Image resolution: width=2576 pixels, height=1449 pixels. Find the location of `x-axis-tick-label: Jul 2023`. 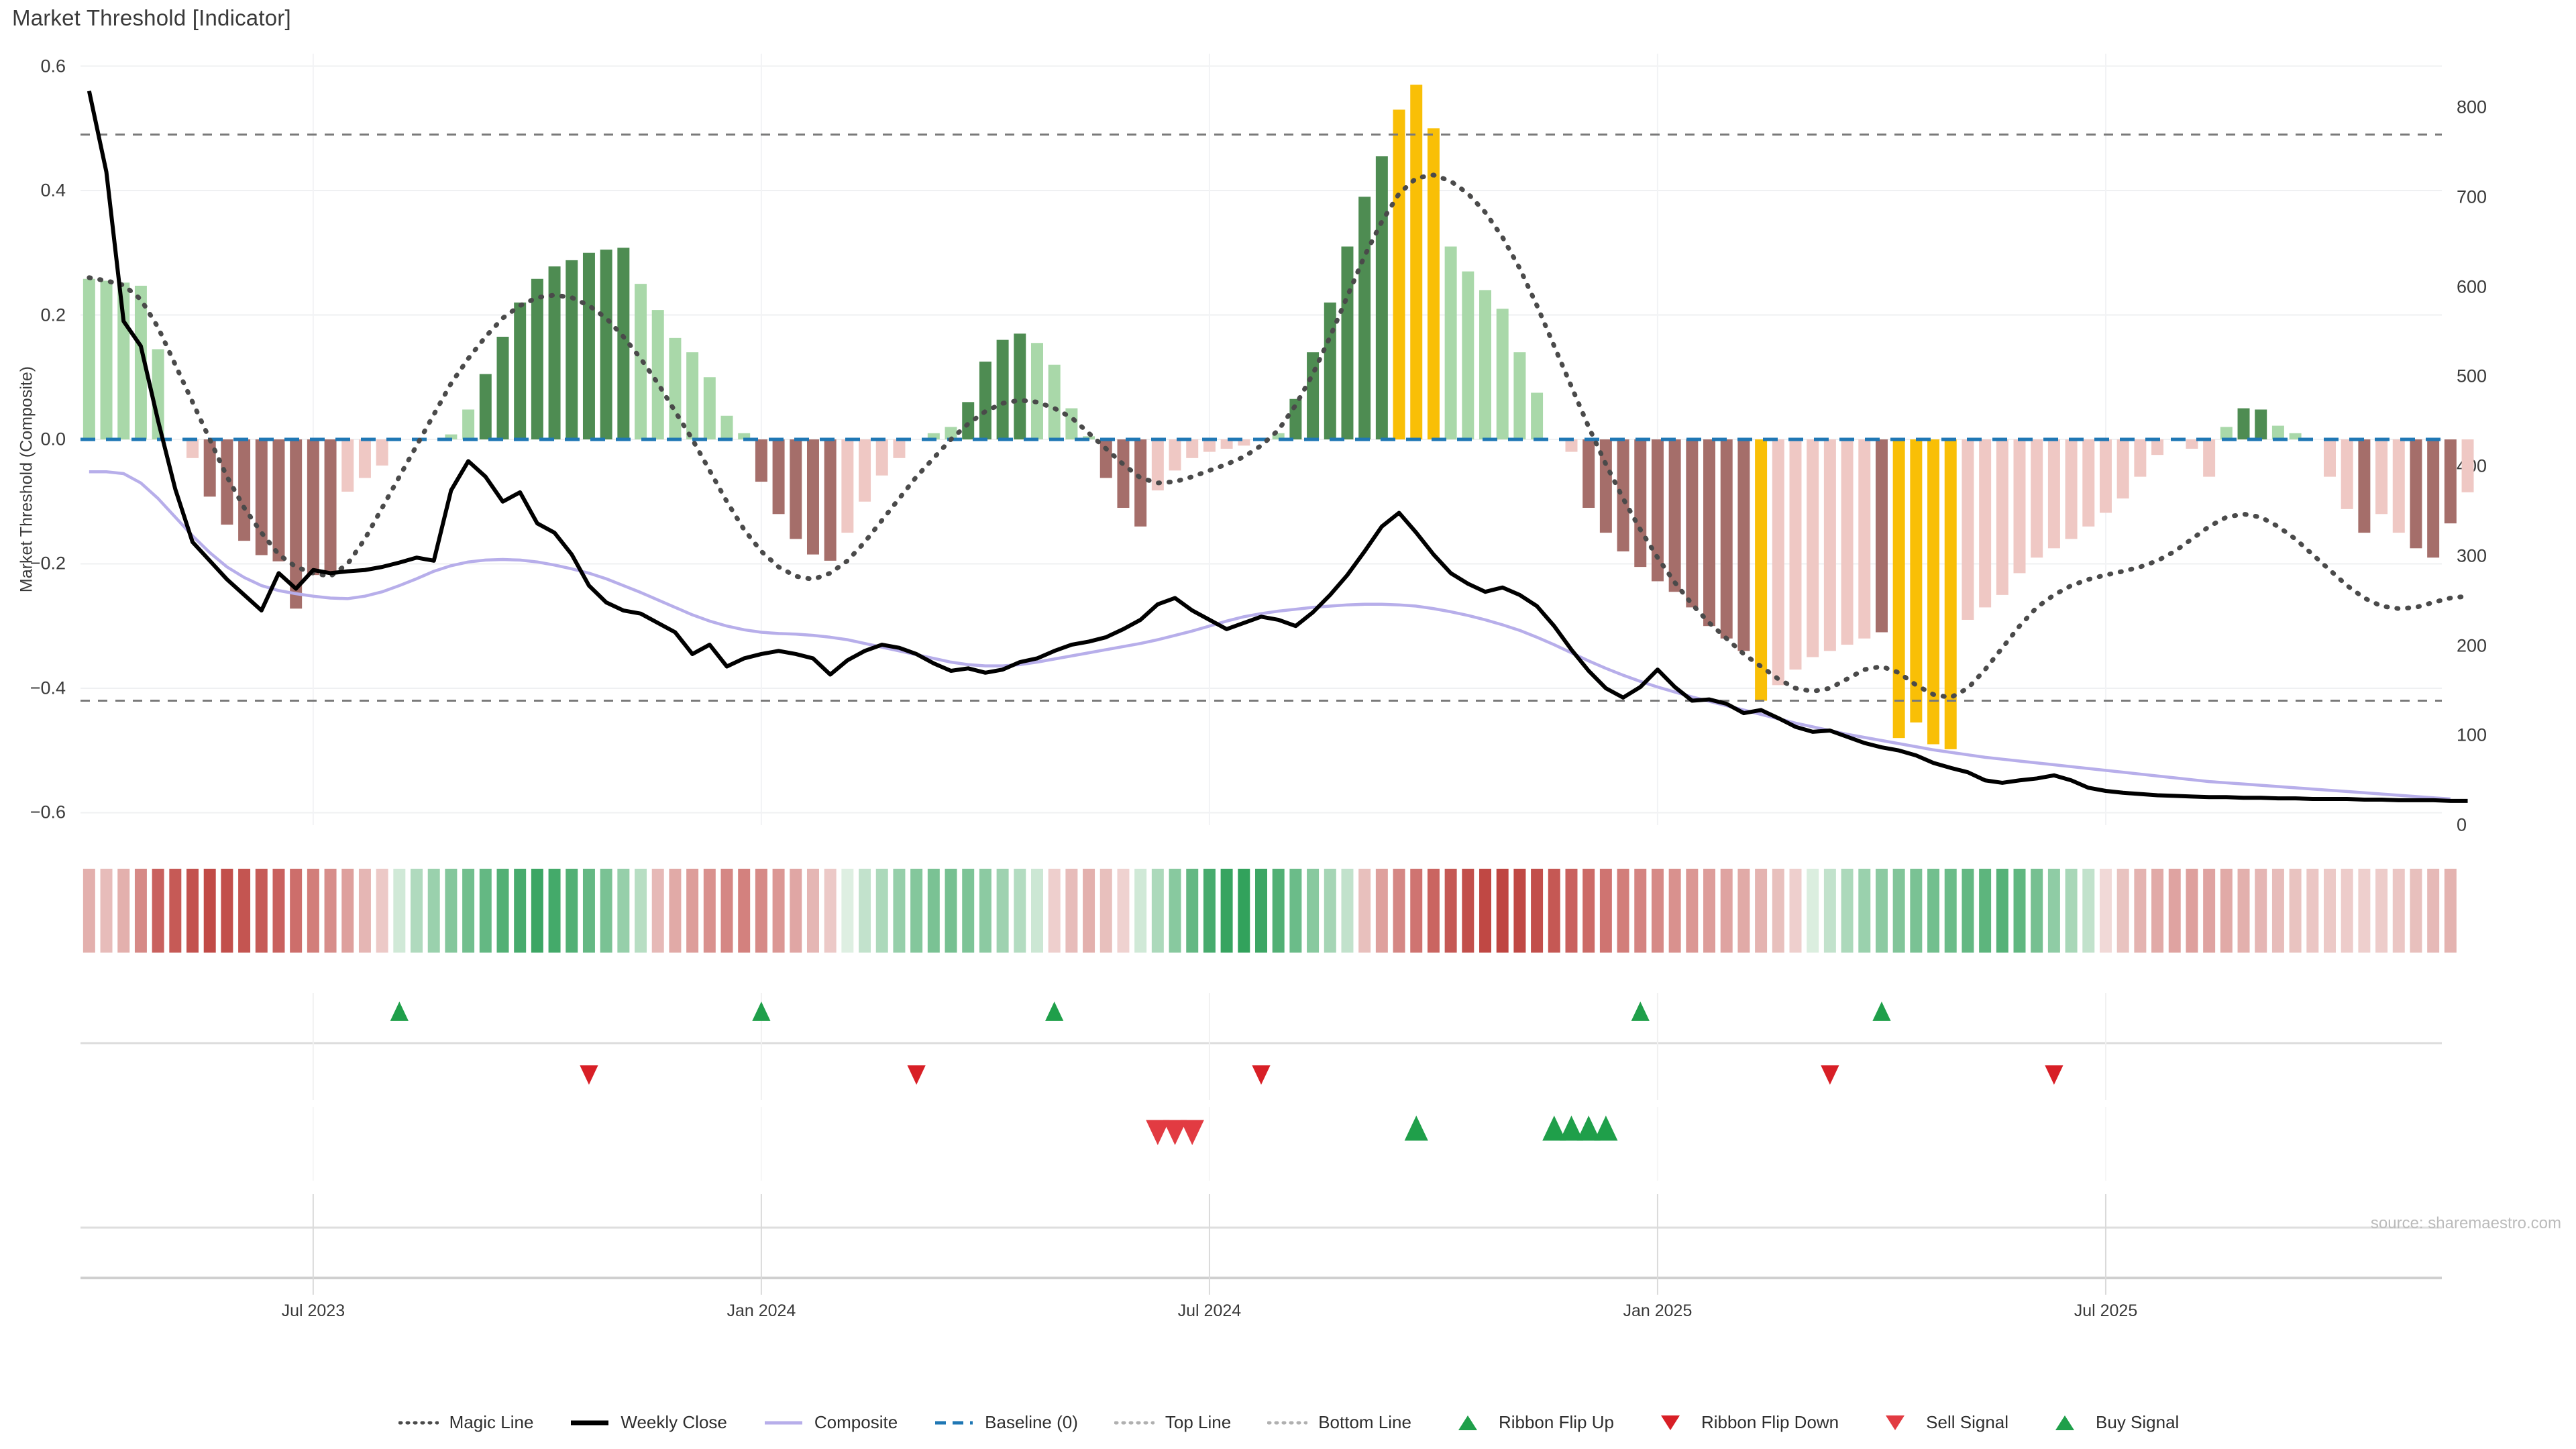

x-axis-tick-label: Jul 2023 is located at coordinates (313, 1310).